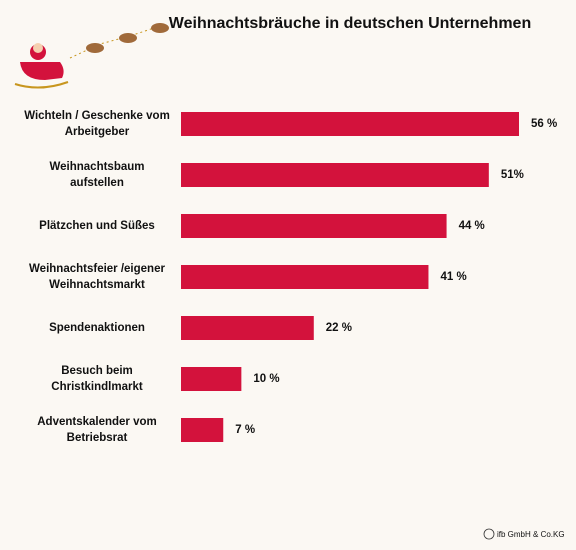 Image resolution: width=576 pixels, height=550 pixels. Describe the element at coordinates (97, 371) in the screenshot. I see `category-label-line: Besuch beim` at that location.